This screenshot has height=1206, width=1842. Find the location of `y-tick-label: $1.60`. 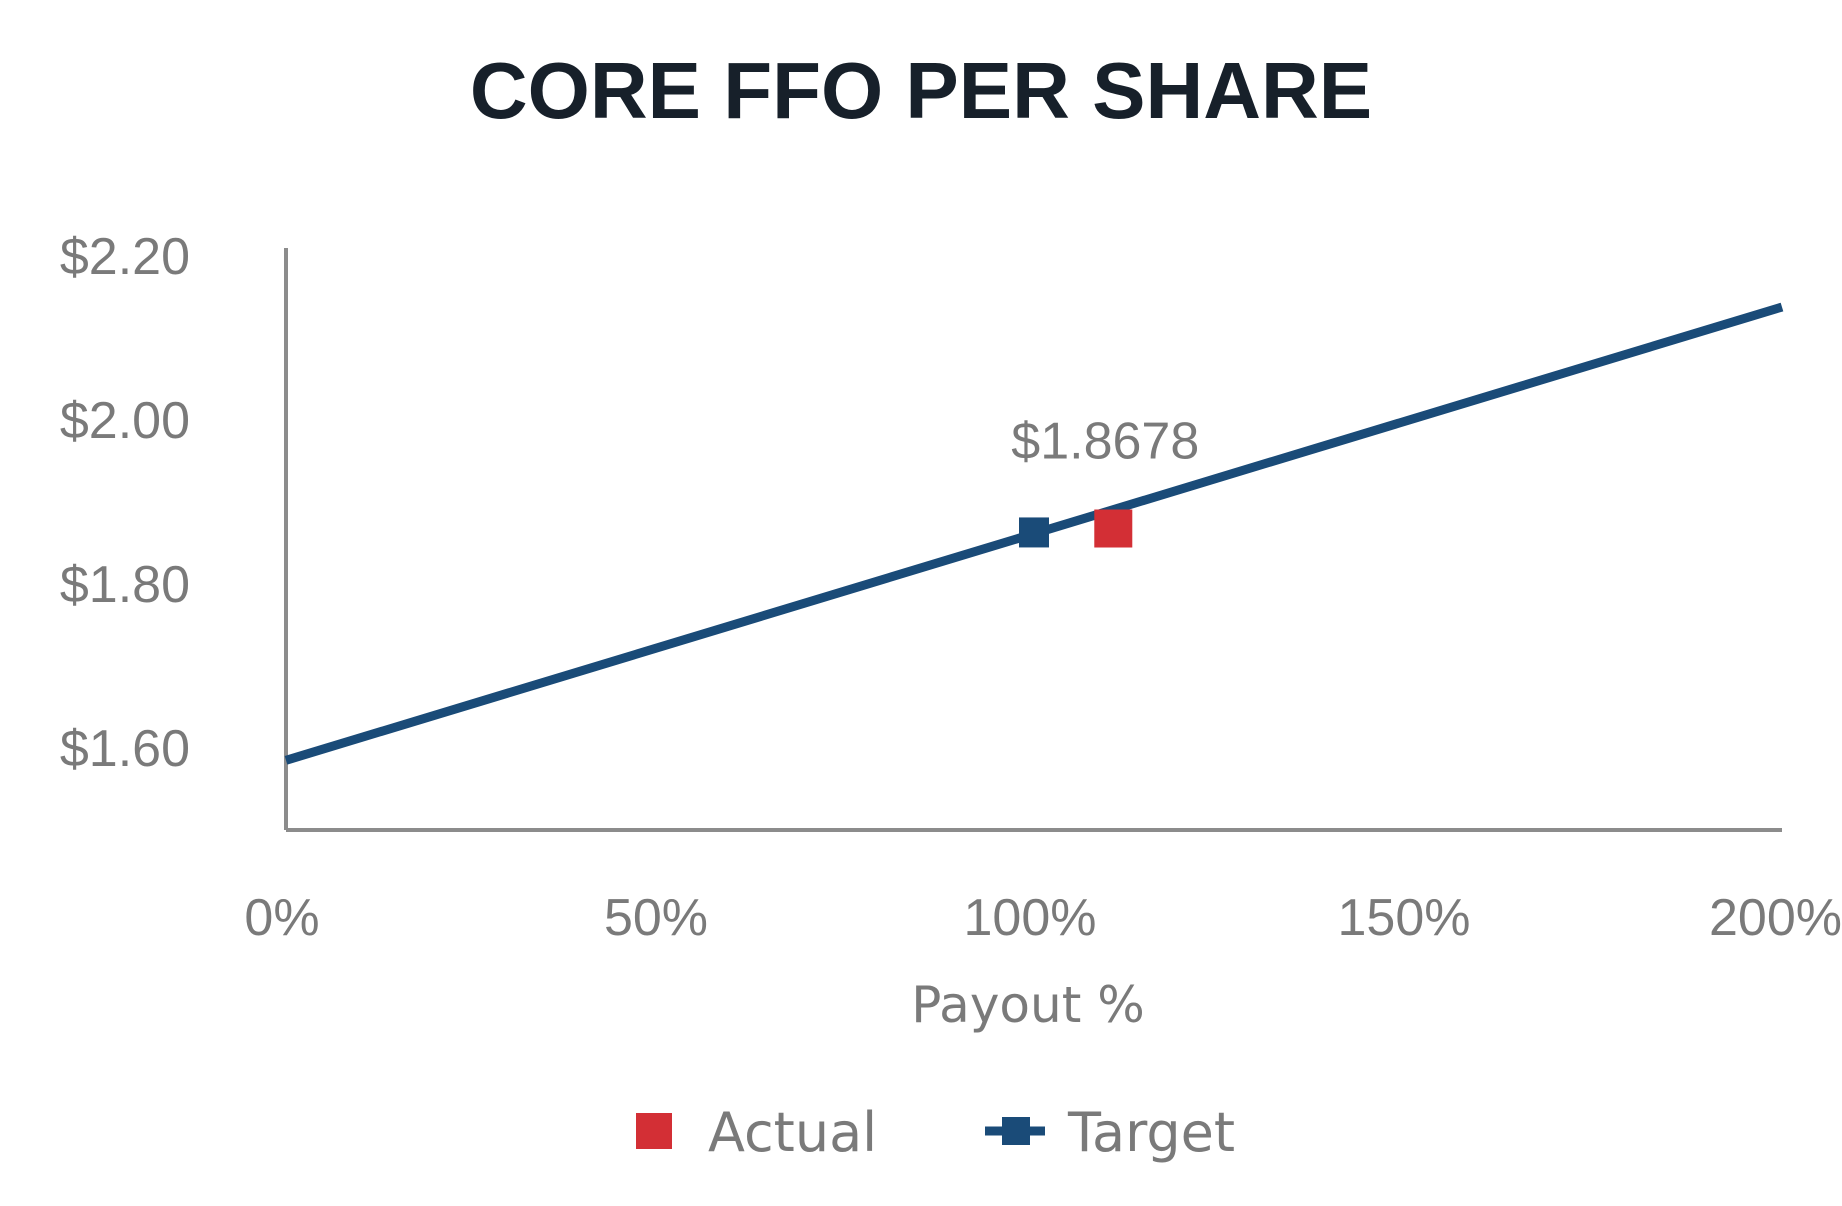

y-tick-label: $1.60 is located at coordinates (125, 749).